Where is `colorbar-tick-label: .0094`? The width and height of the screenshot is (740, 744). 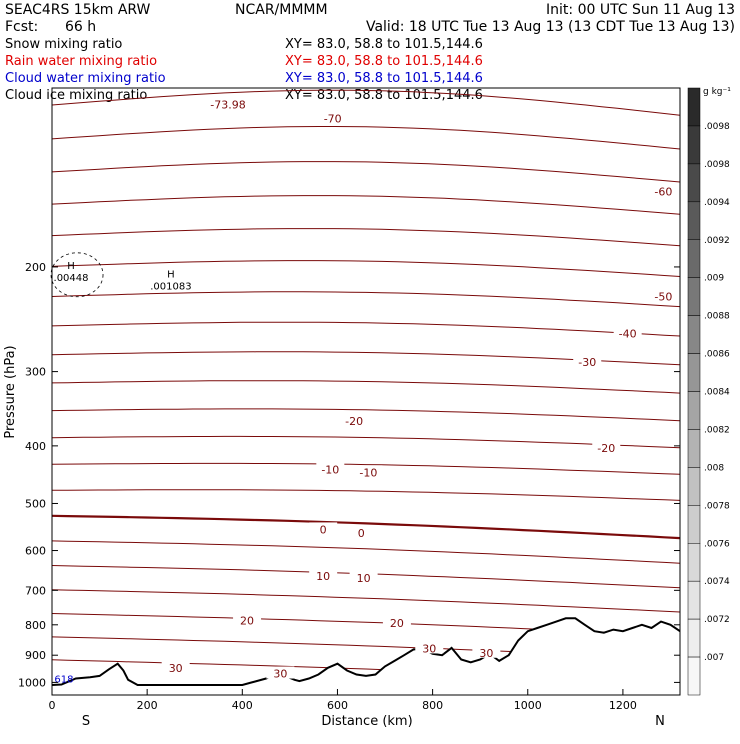
colorbar-tick-label: .0094 is located at coordinates (717, 203).